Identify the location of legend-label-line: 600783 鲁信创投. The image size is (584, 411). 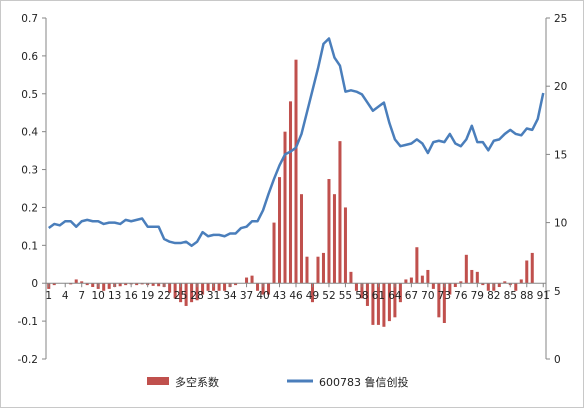
(364, 382).